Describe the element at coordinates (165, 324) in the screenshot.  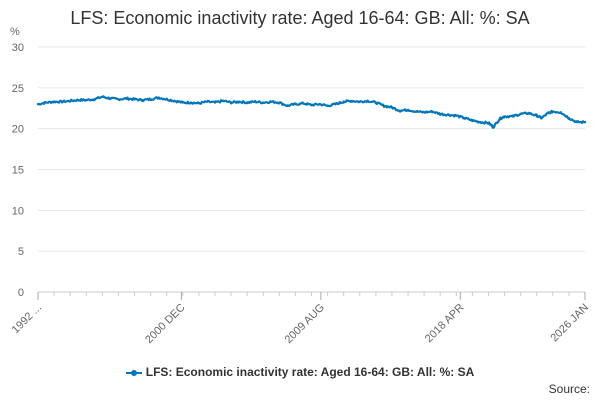
I see `x-tick-label: 2000 DEC` at that location.